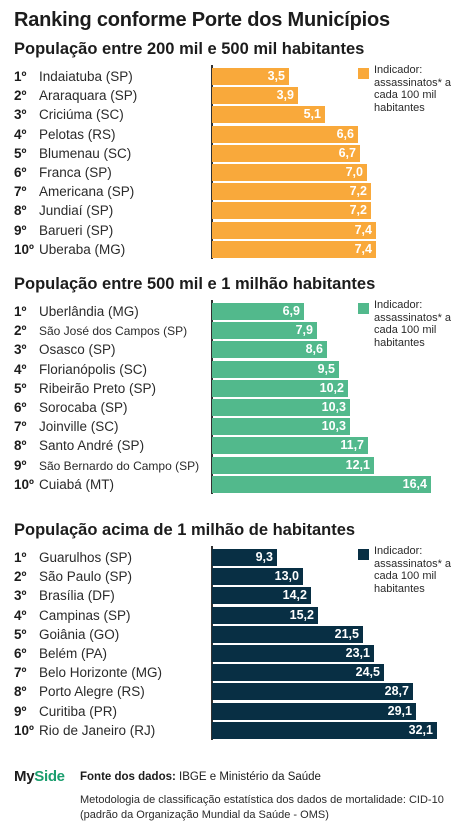  I want to click on chart-row: 5º Blumenau (SC) 6,7, so click(235, 154).